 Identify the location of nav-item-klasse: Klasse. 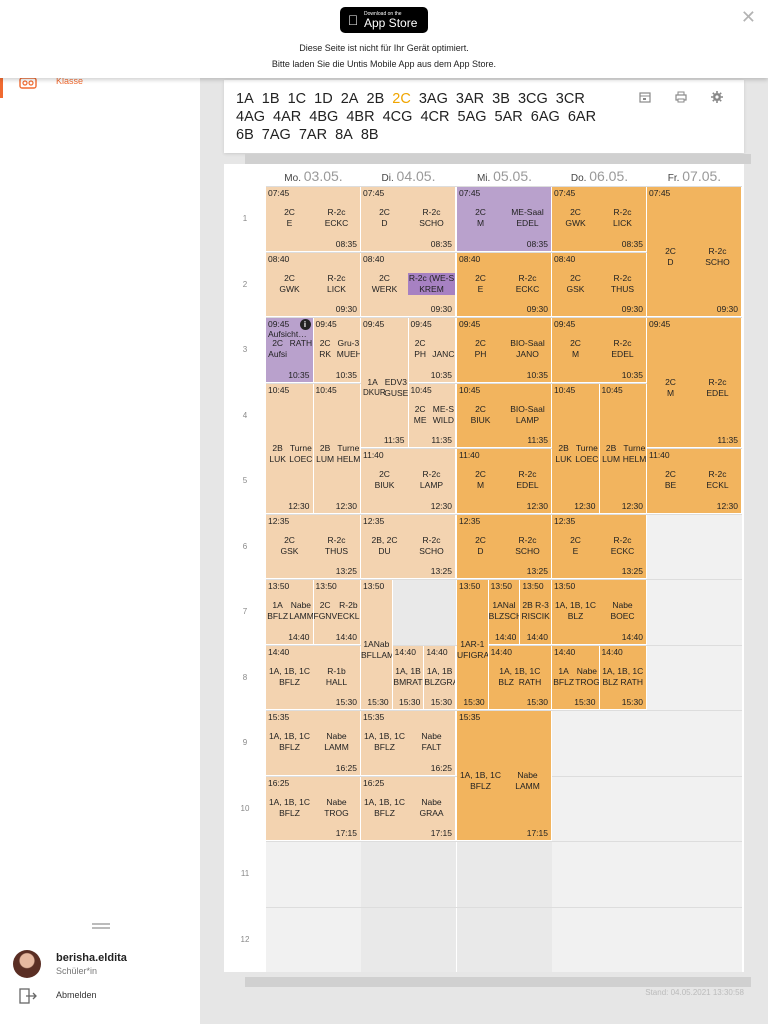
(70, 81).